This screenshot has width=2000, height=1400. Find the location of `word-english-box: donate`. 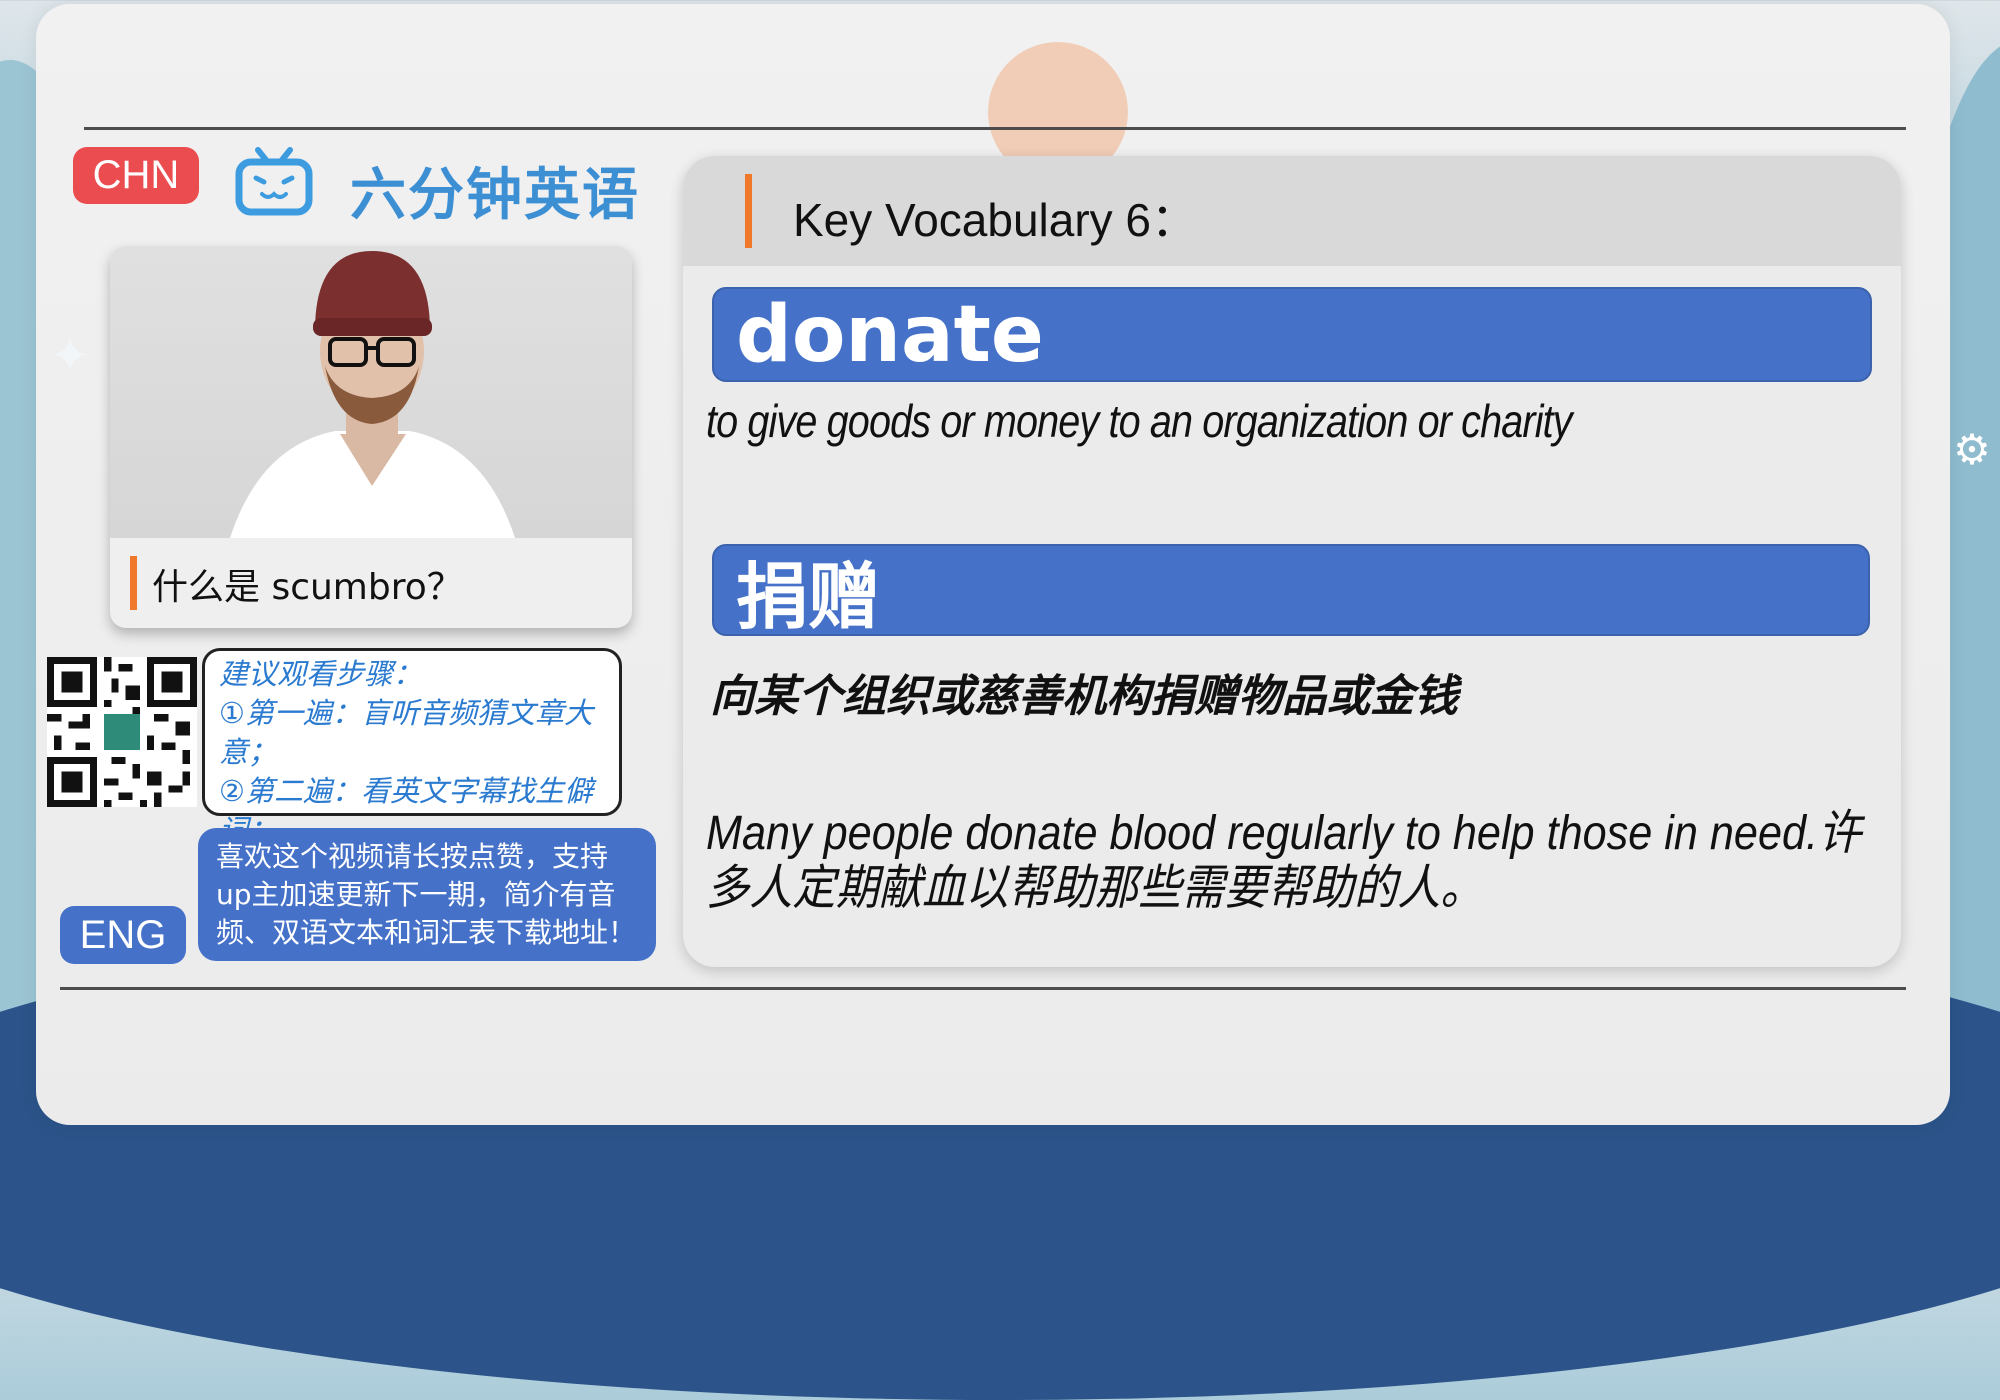

word-english-box: donate is located at coordinates (1292, 334).